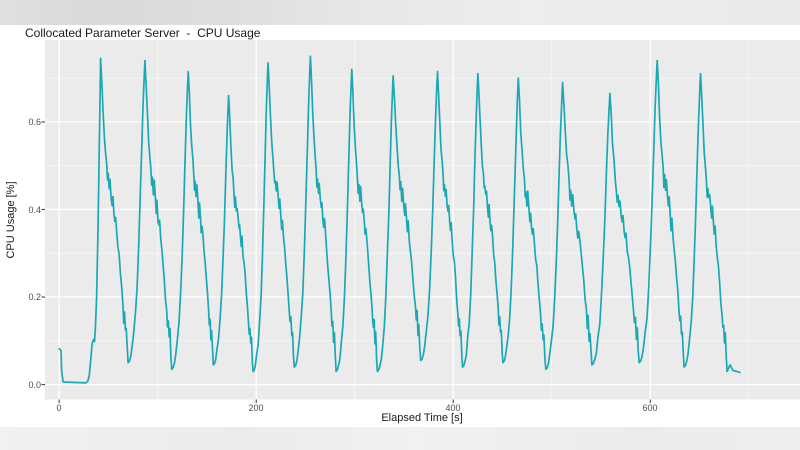 The height and width of the screenshot is (450, 800). I want to click on x-tick-label-200: 200, so click(256, 408).